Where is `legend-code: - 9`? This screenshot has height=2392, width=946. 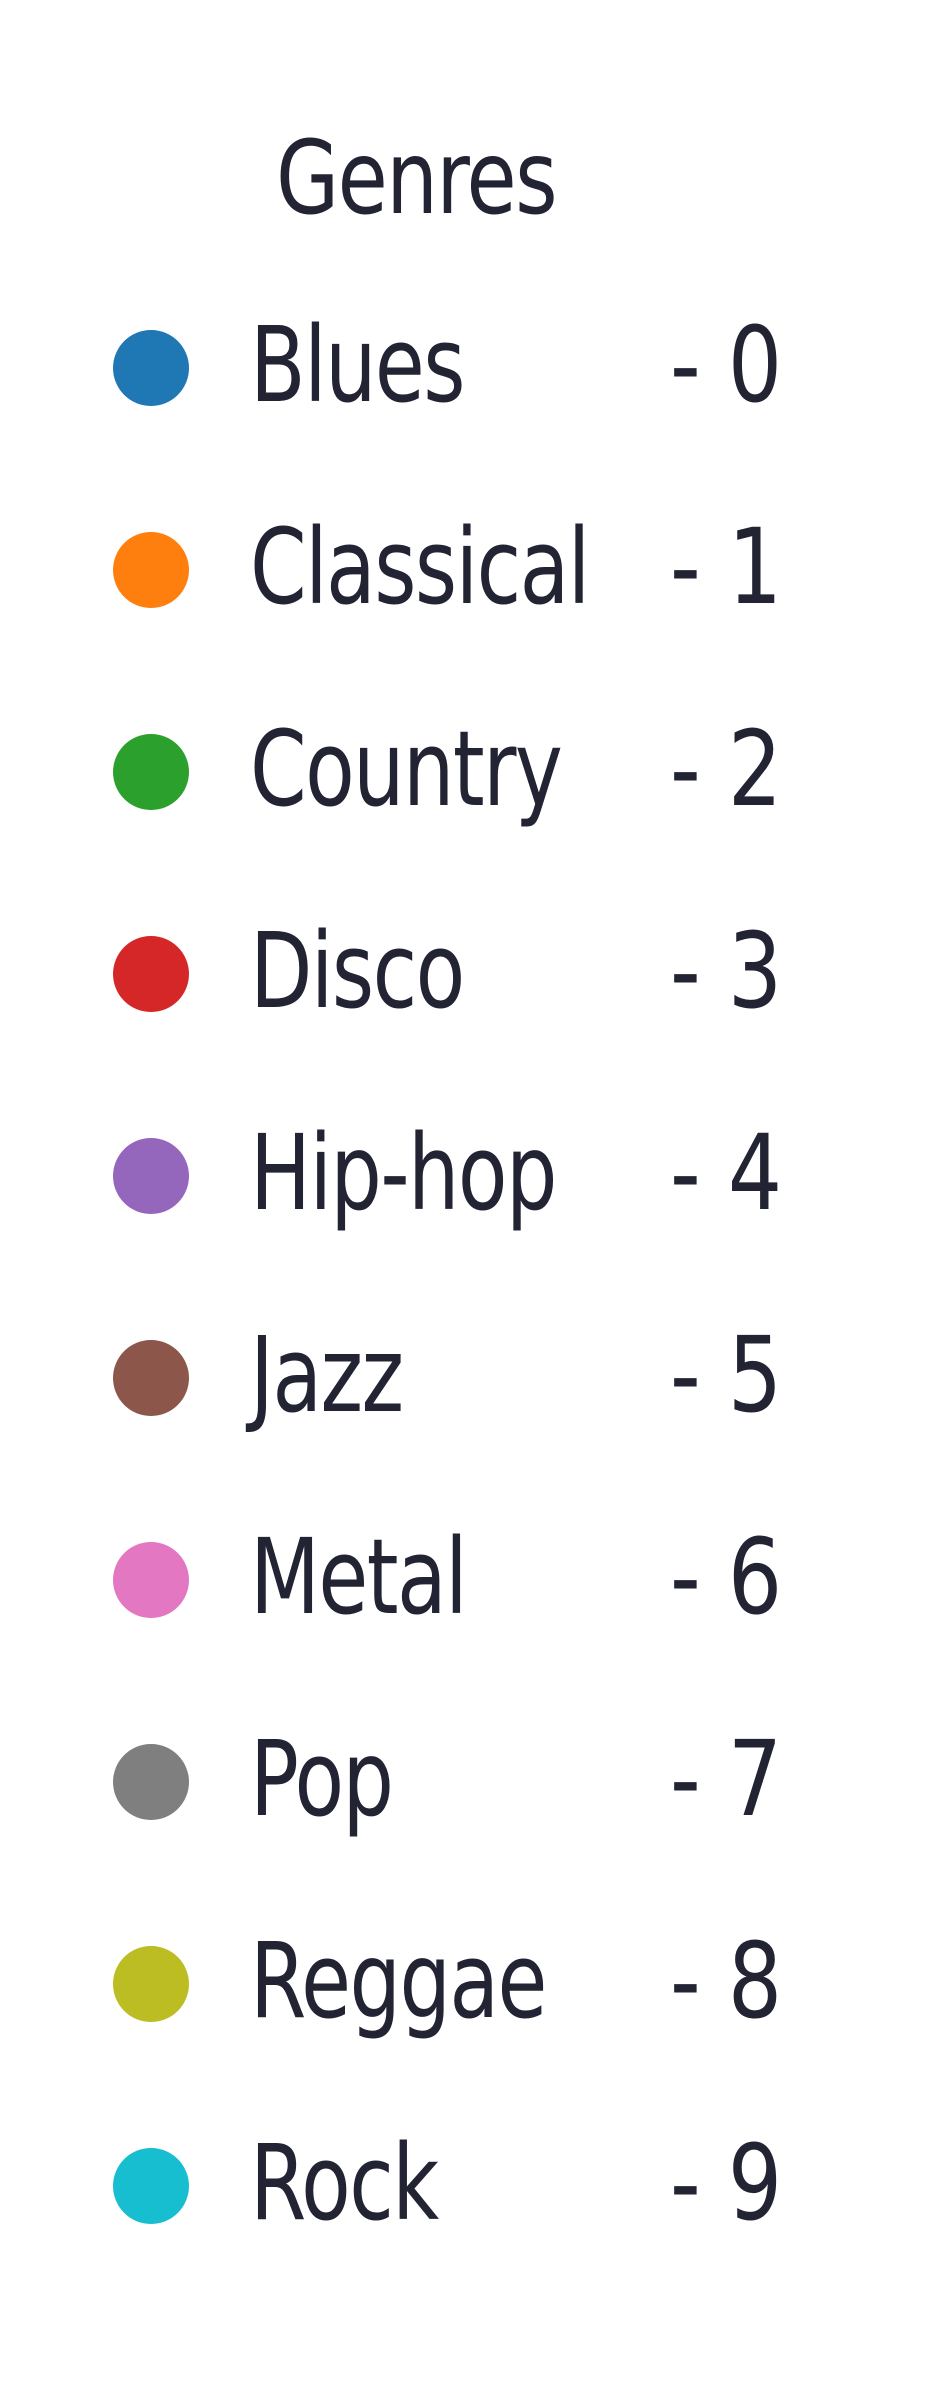
legend-code: - 9 is located at coordinates (726, 2183).